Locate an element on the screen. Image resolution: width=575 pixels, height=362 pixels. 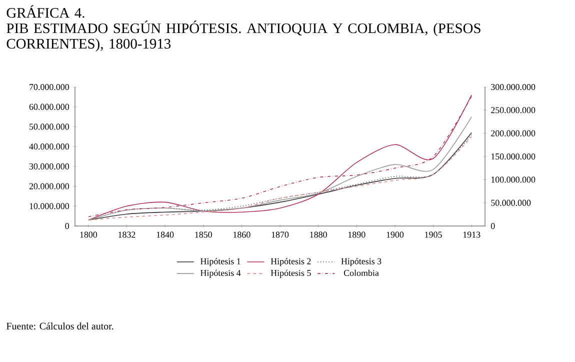
legend-label: Hipótesis 1 is located at coordinates (220, 262).